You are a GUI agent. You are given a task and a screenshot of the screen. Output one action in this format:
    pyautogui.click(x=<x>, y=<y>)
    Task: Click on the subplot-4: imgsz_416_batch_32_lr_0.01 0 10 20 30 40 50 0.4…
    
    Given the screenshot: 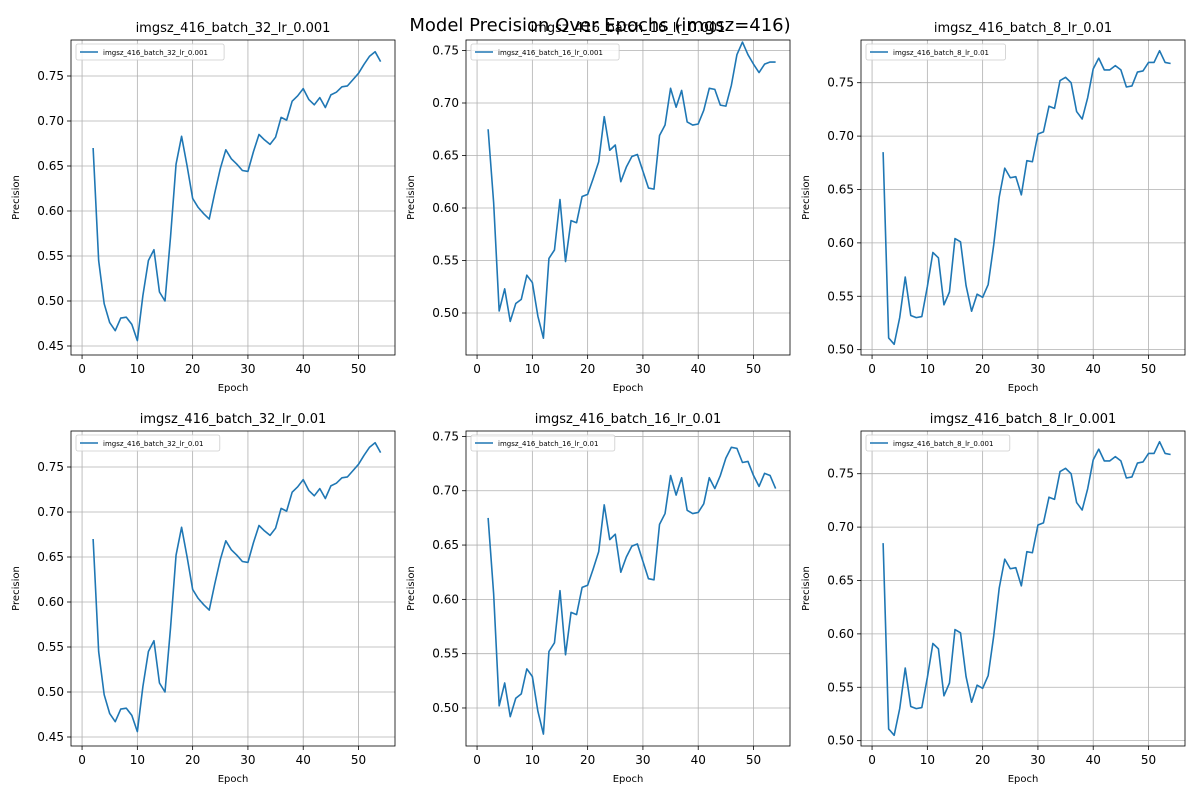 What is the action you would take?
    pyautogui.click(x=203, y=598)
    